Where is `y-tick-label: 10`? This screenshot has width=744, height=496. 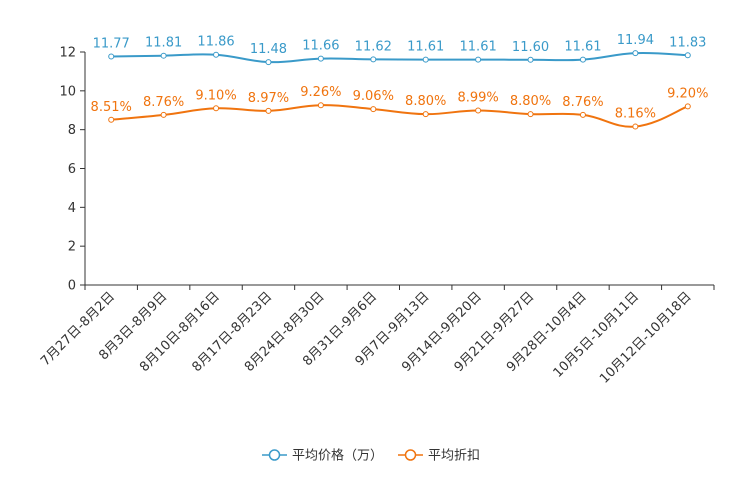 y-tick-label: 10 is located at coordinates (67, 91).